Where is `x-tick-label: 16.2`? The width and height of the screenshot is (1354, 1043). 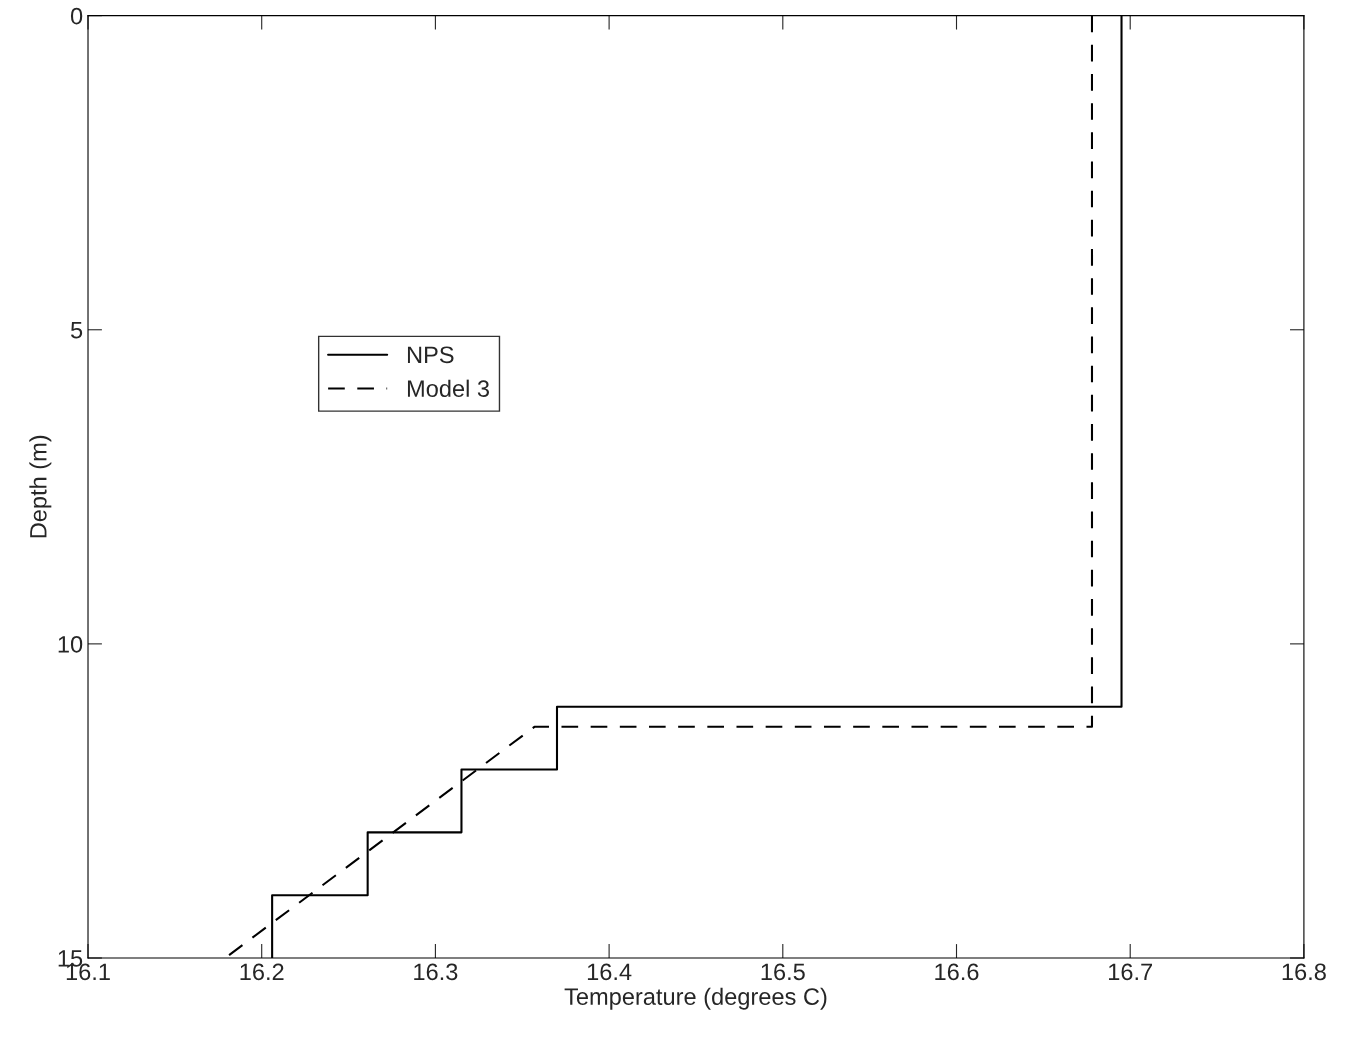 x-tick-label: 16.2 is located at coordinates (262, 972).